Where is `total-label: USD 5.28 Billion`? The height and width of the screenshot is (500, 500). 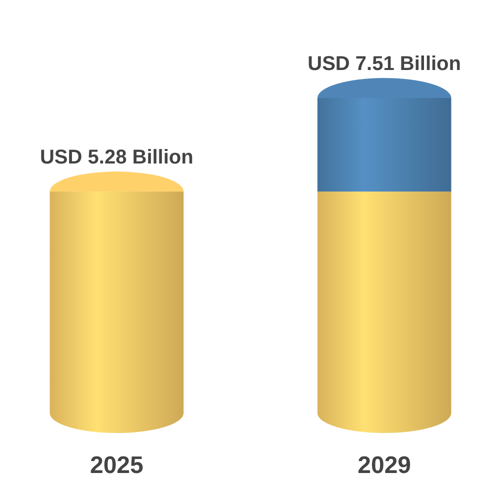
total-label: USD 5.28 Billion is located at coordinates (117, 157).